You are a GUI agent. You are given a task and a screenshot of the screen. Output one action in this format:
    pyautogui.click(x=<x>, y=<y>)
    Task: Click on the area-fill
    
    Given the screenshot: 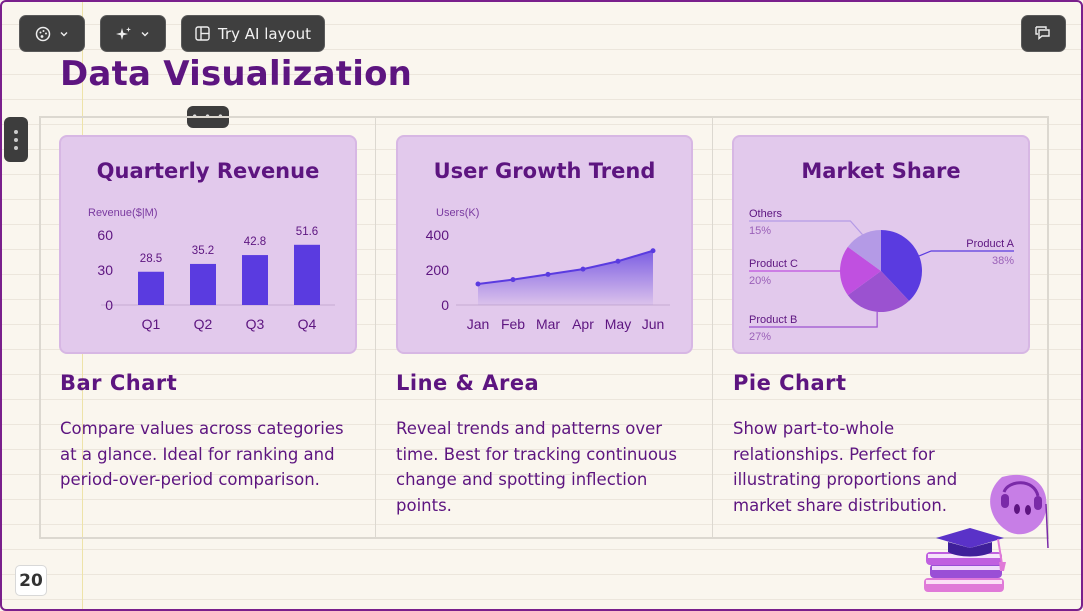 What is the action you would take?
    pyautogui.click(x=565, y=277)
    